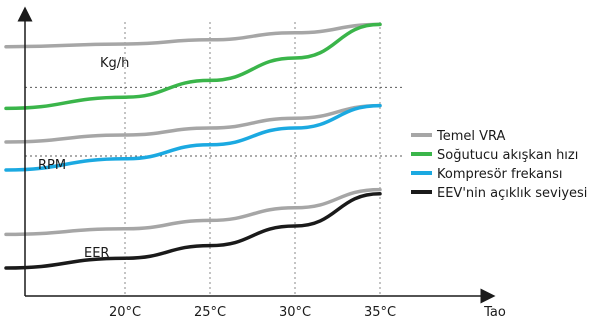 The width and height of the screenshot is (614, 322). What do you see at coordinates (507, 155) in the screenshot?
I see `legend-label-1: Soğutucu akışkan hızı` at bounding box center [507, 155].